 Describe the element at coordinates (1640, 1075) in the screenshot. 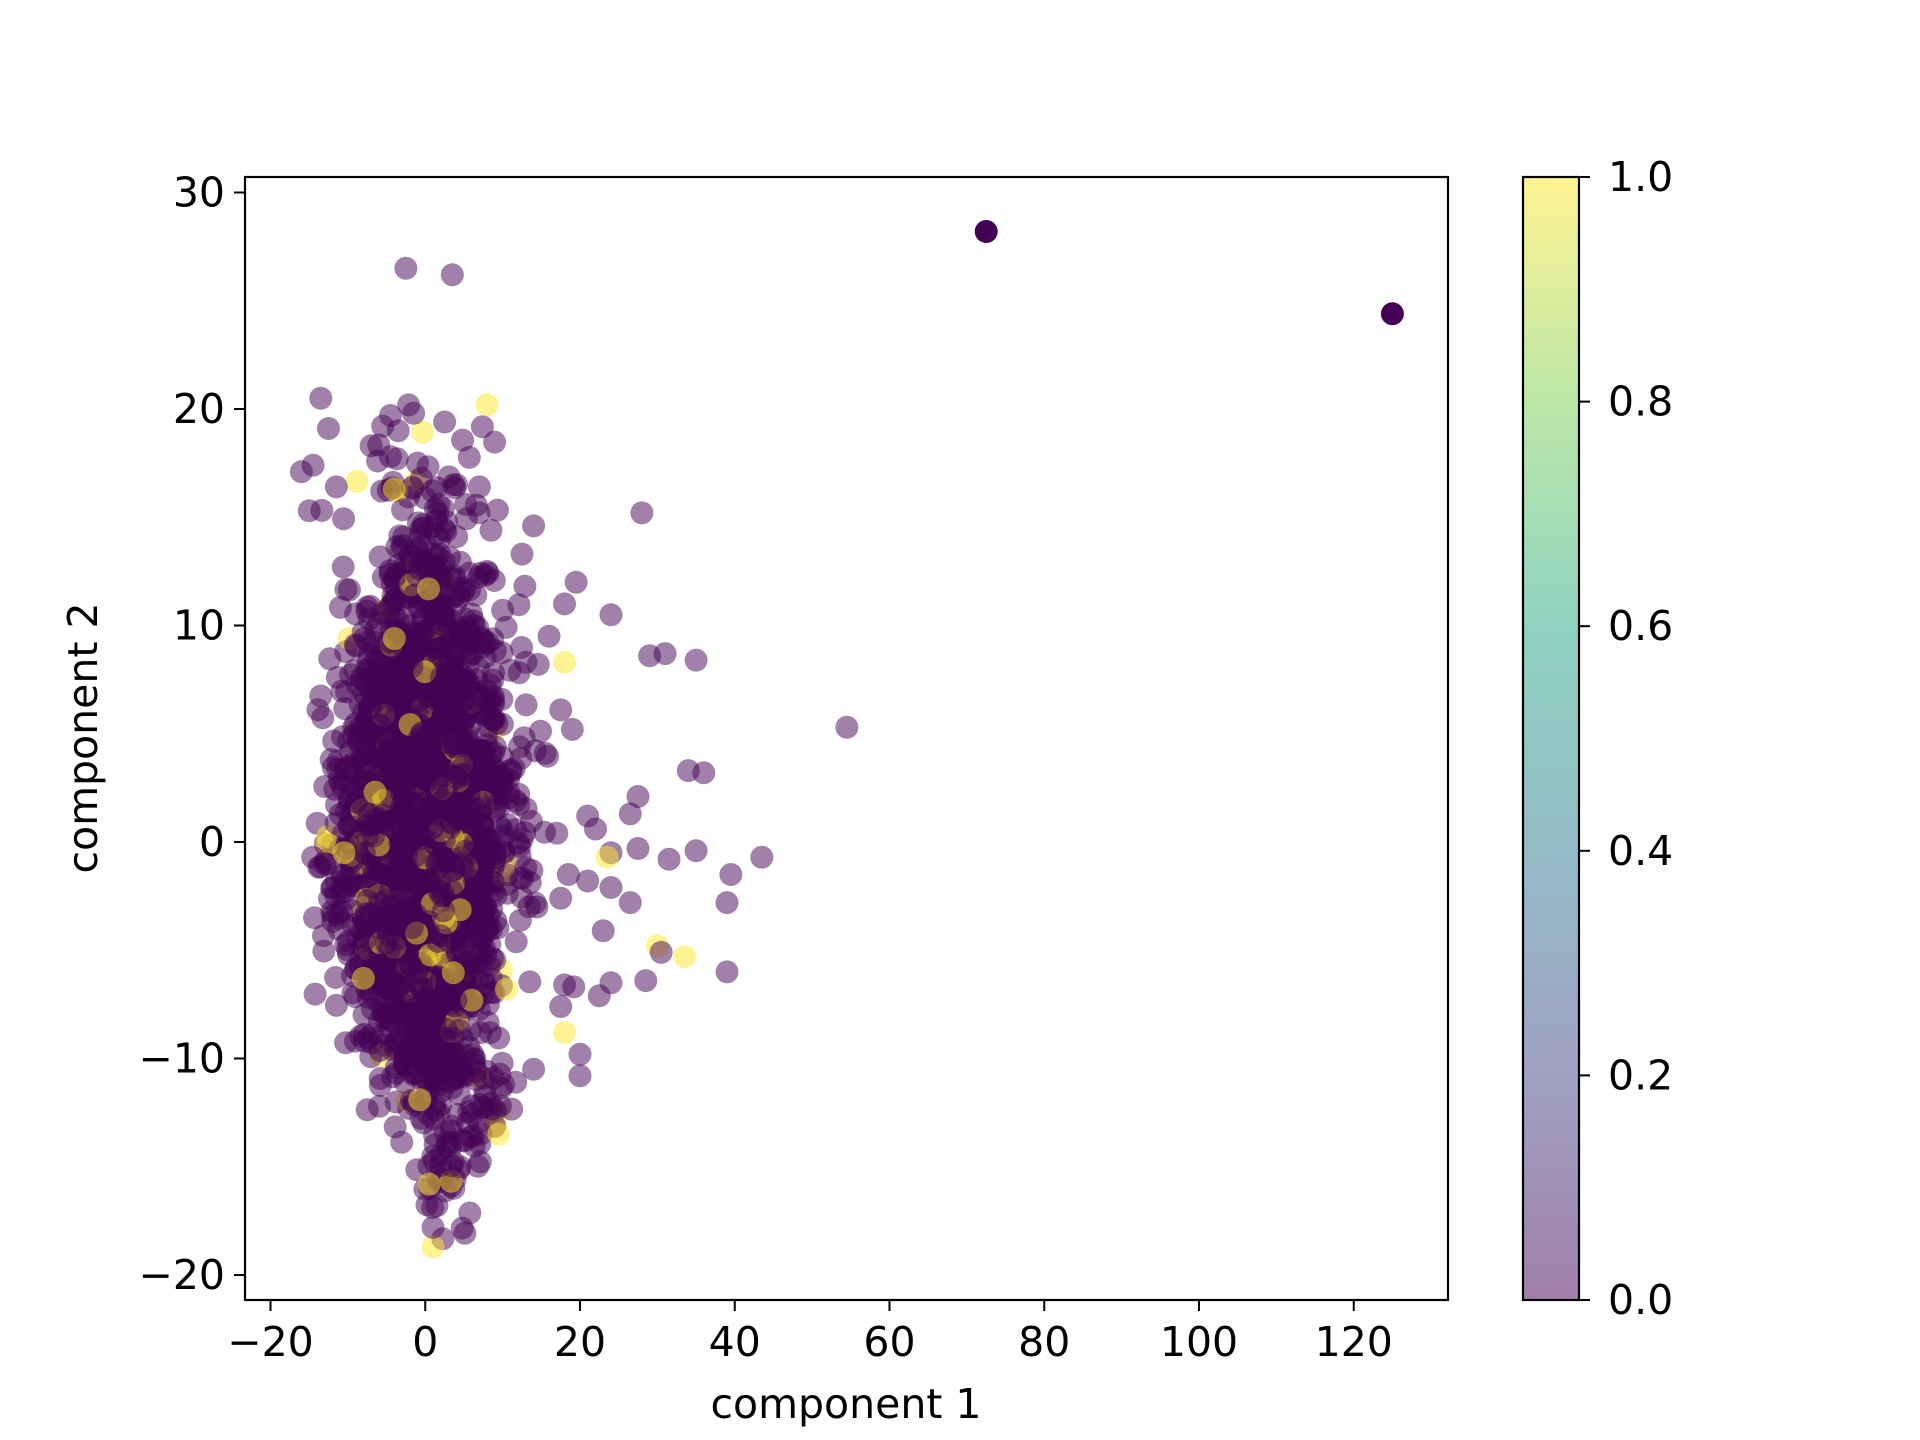

I see `colorbar-tick-label: 0.2` at that location.